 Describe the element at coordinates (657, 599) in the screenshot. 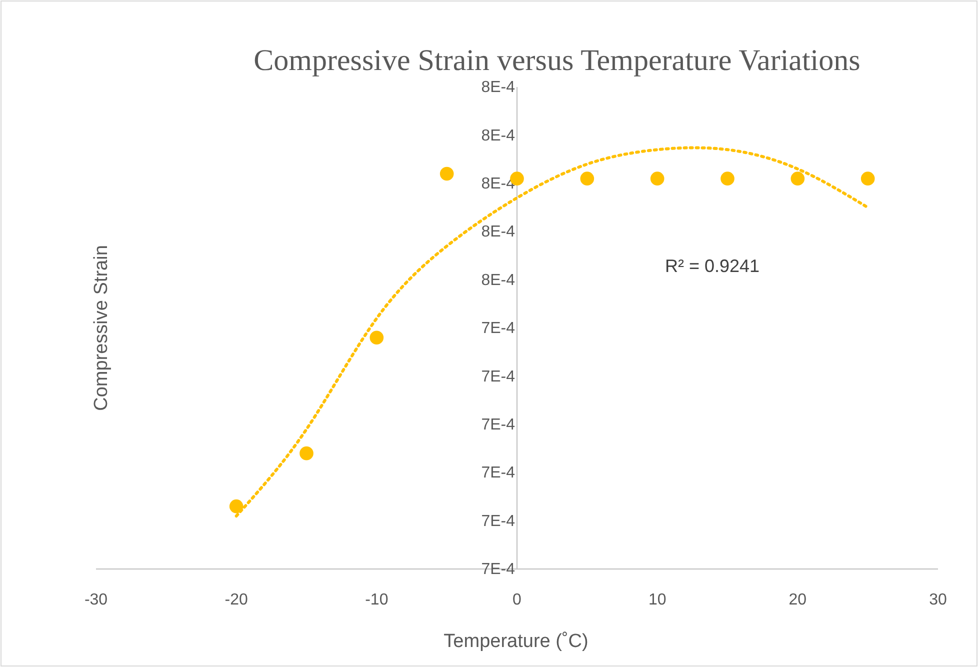

I see `x-tick-label: 10` at that location.